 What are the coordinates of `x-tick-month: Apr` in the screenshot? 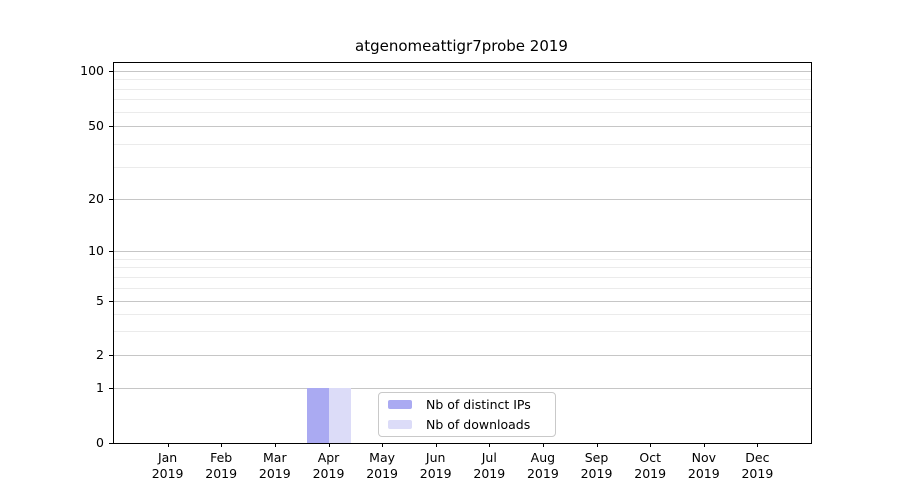 It's located at (328, 457).